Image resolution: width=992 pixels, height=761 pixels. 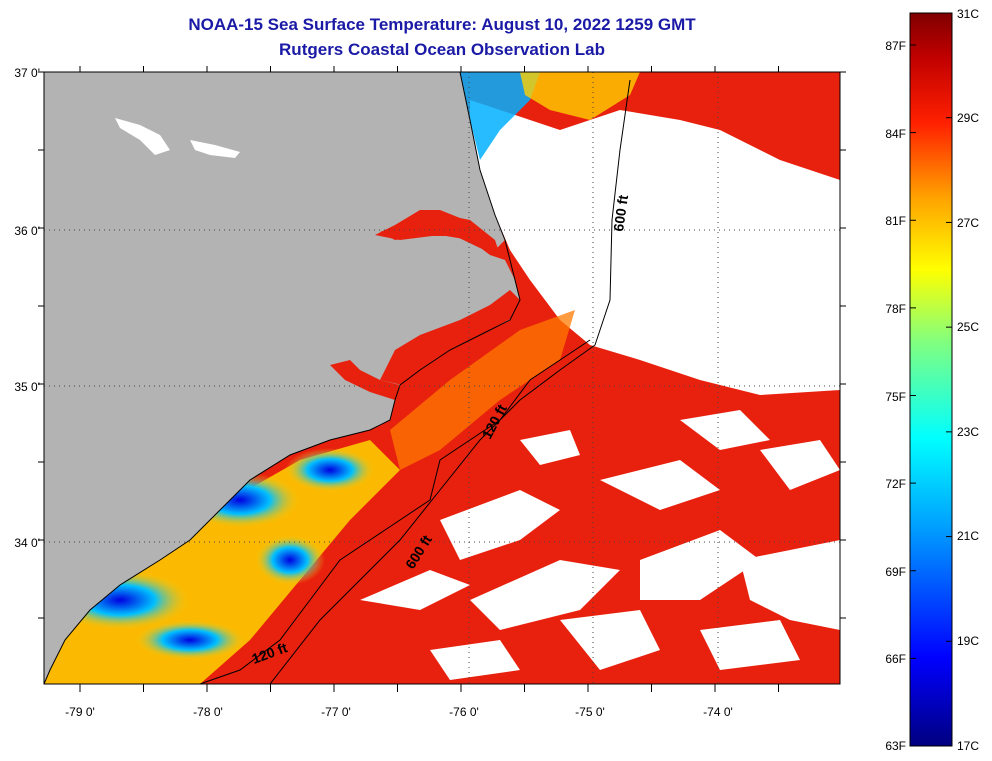 I want to click on colorbar-gradient, so click(x=931, y=379).